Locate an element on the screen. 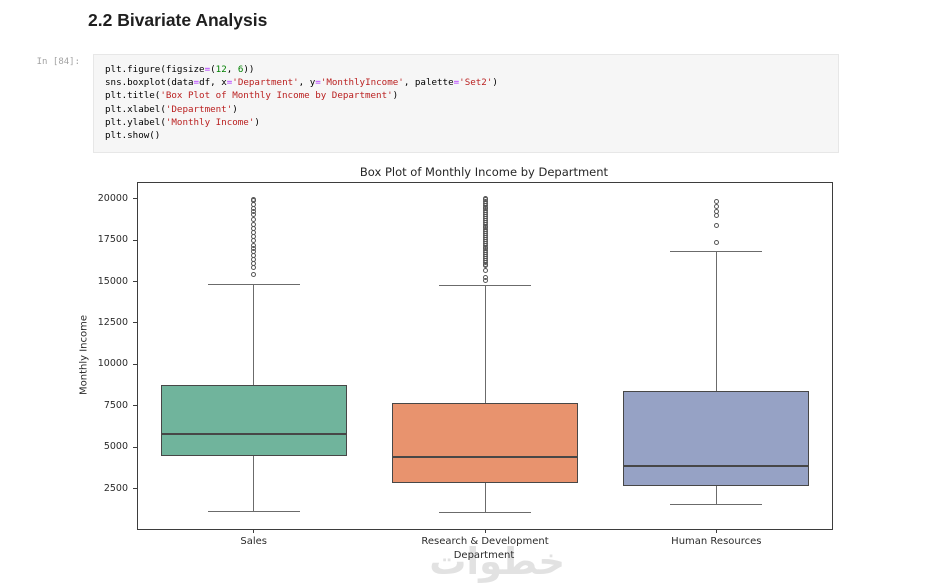 The image size is (941, 585). y-tick-label: 20000 is located at coordinates (112, 198).